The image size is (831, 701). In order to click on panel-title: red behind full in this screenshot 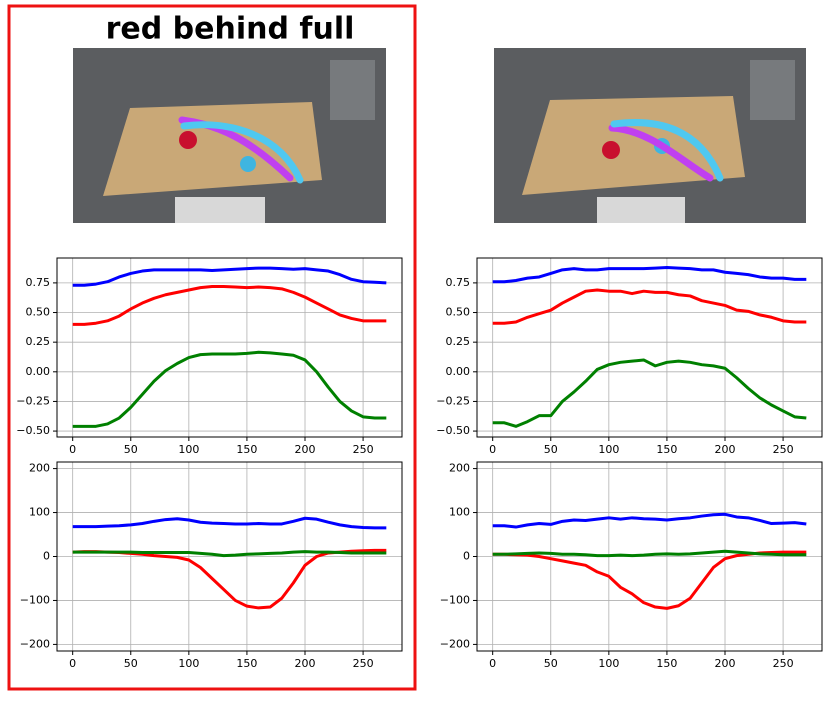, I will do `click(230, 29)`.